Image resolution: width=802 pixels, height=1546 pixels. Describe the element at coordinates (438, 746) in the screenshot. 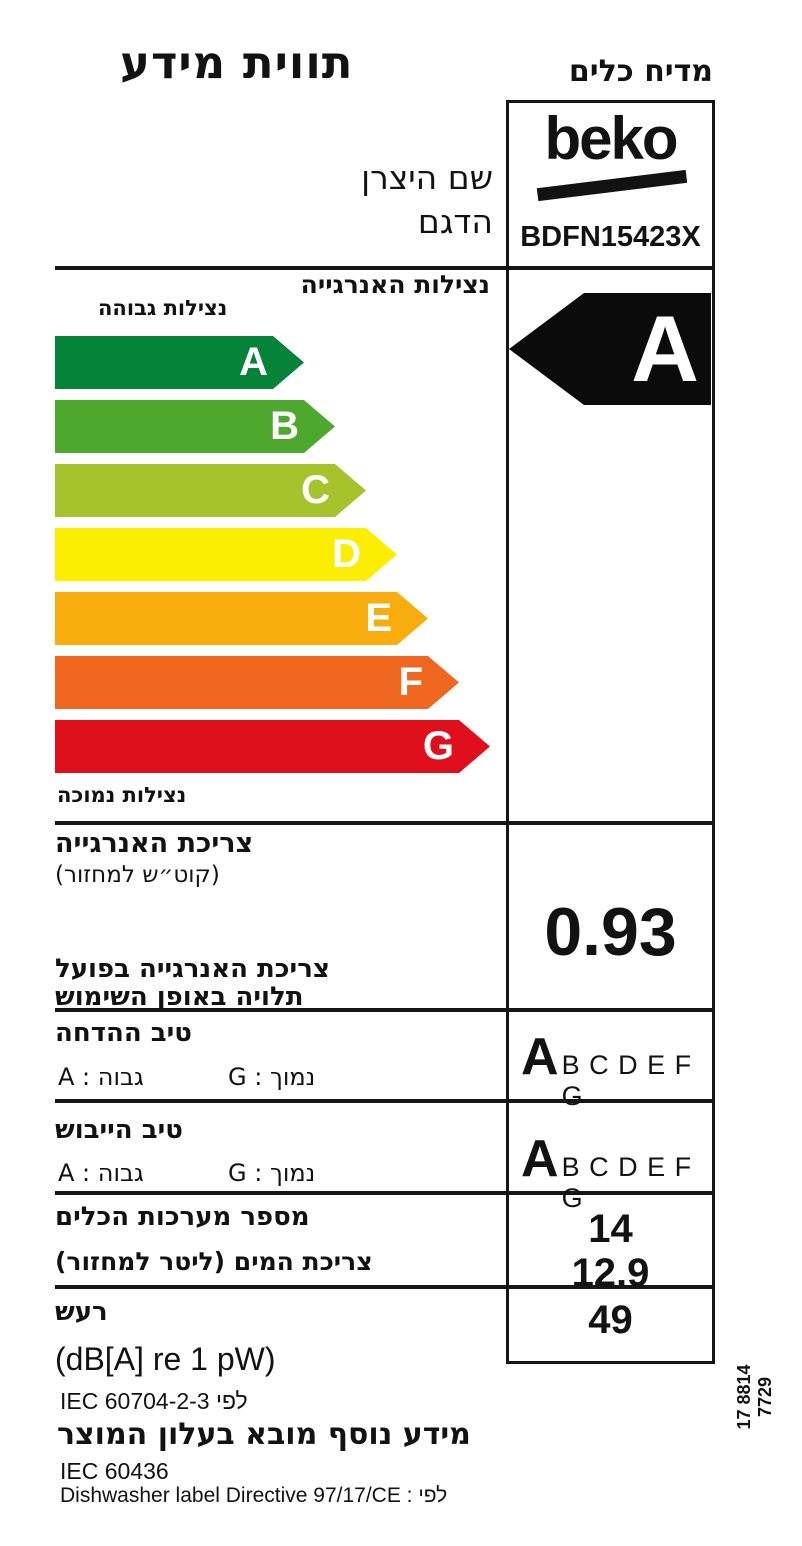

I see `efficiency-grade-letter: G` at that location.